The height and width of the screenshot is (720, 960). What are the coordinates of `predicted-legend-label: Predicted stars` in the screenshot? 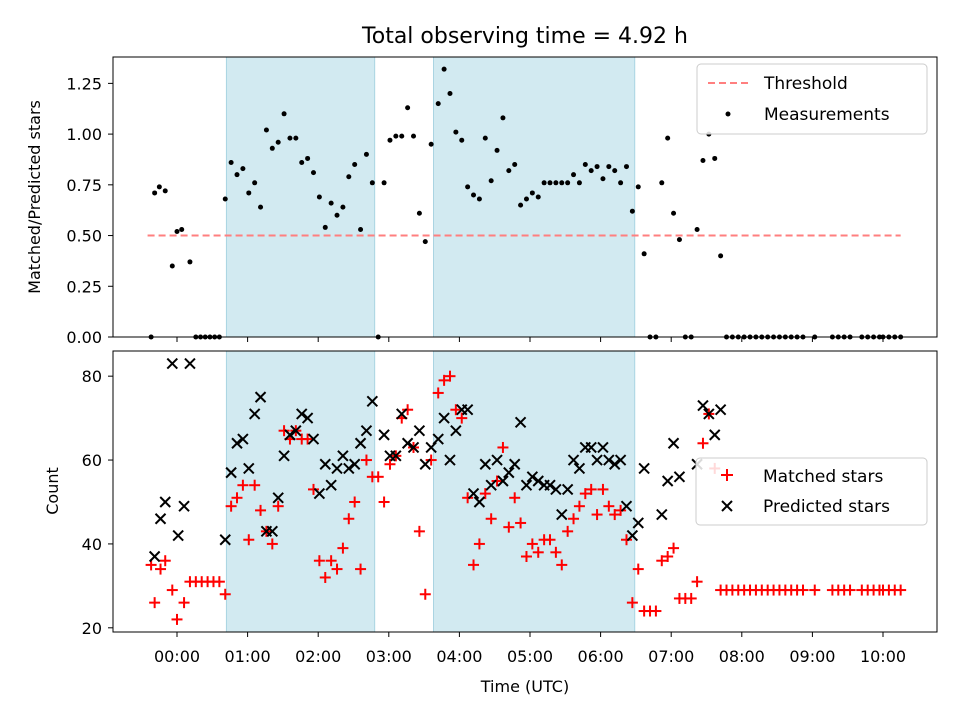 It's located at (826, 507).